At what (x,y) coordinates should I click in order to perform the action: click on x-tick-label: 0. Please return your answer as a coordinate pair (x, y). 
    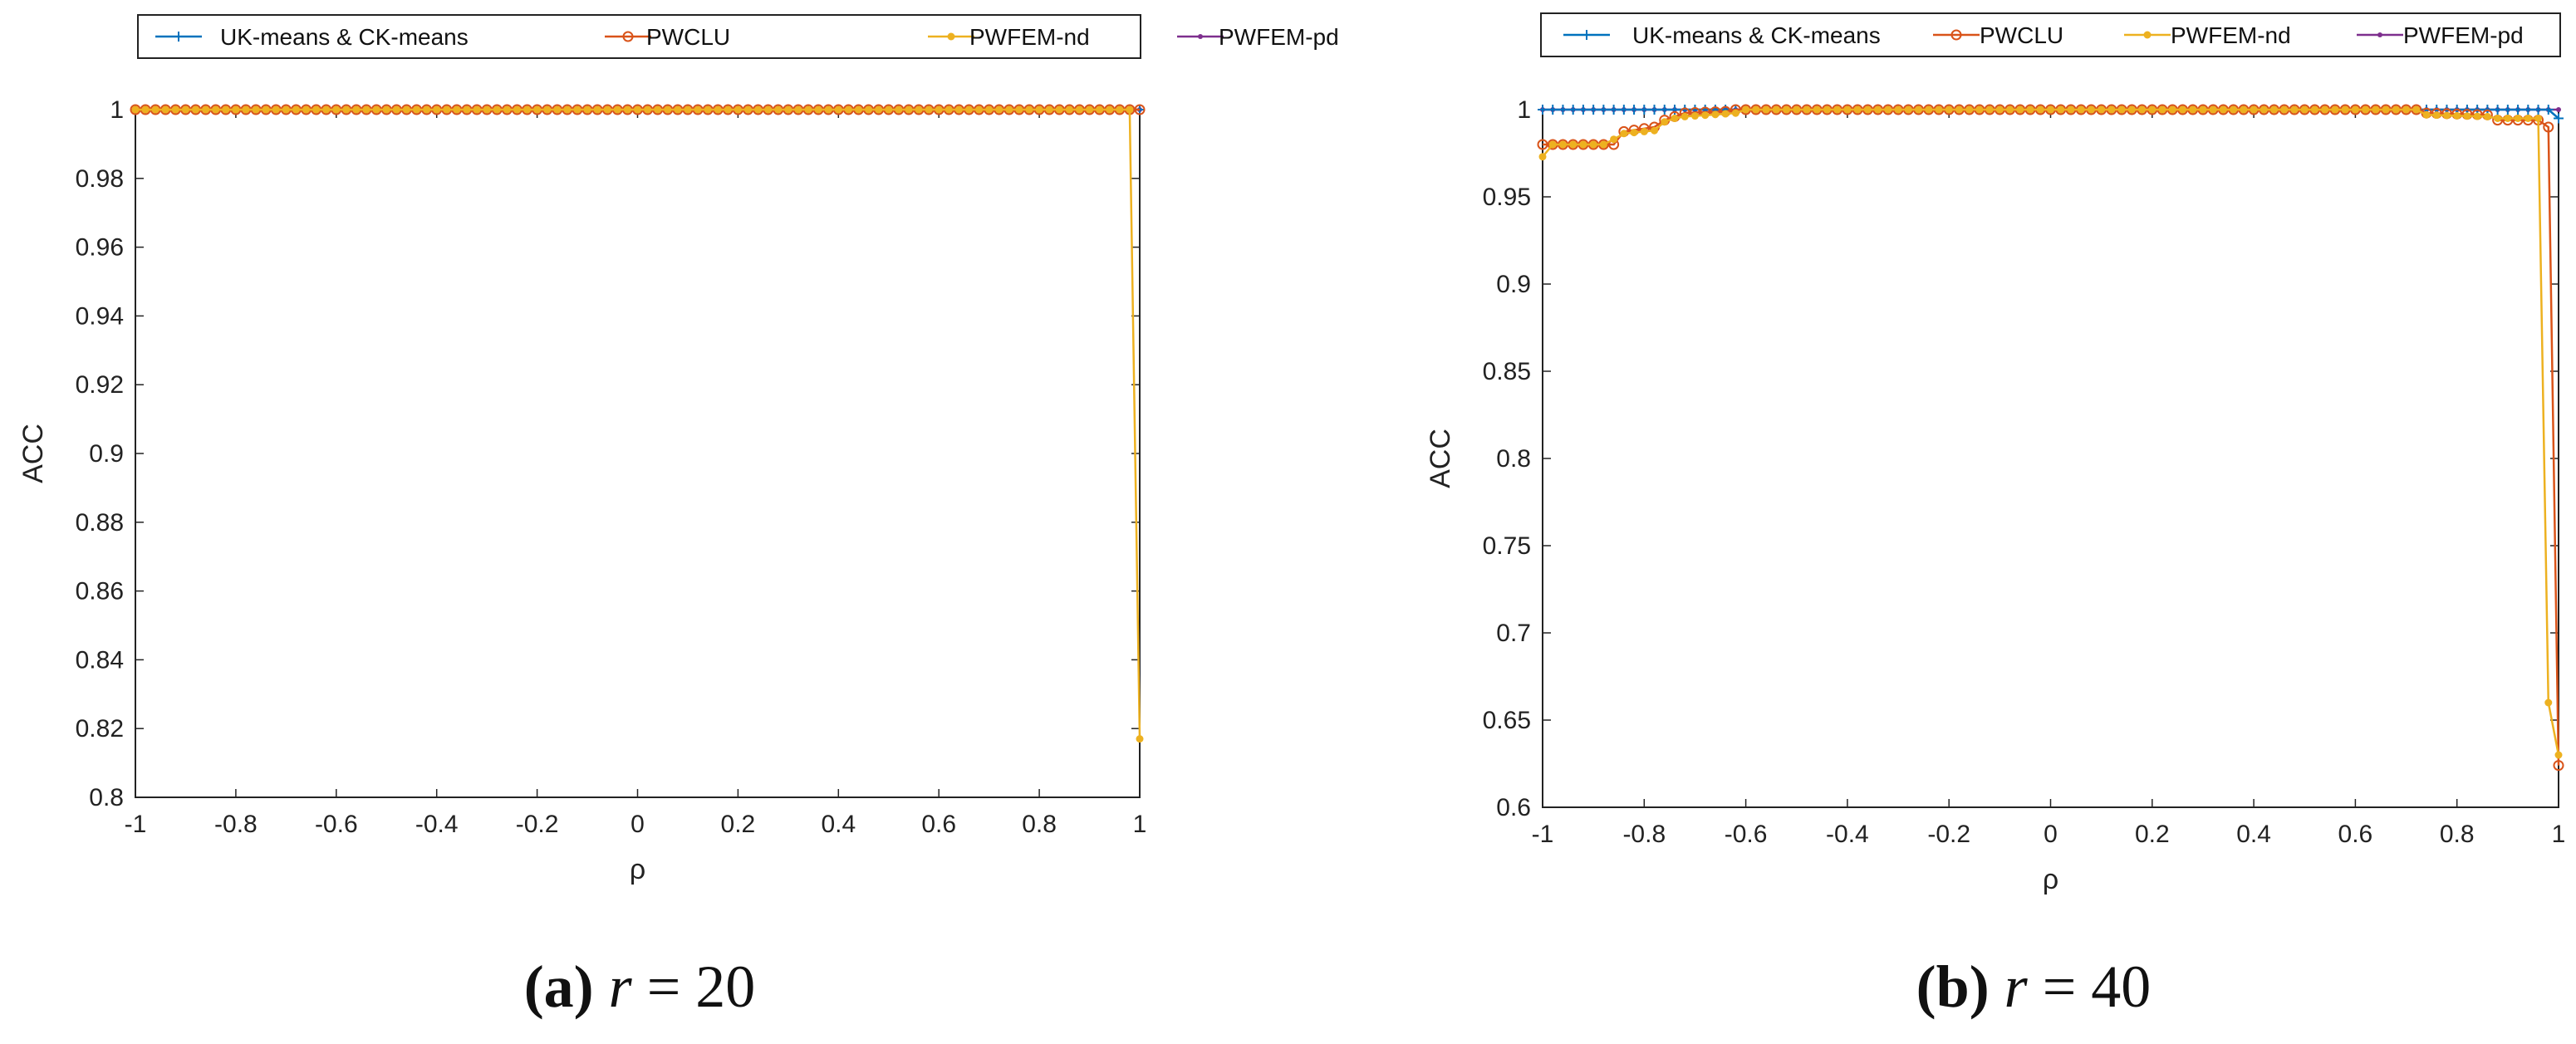
    Looking at the image, I should click on (2051, 835).